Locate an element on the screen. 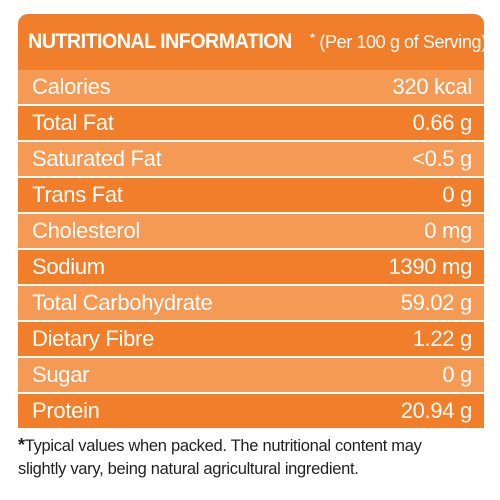 The height and width of the screenshot is (500, 500). nutrient-row-total-carbohydrate: Total Carbohydrate 59.02 g is located at coordinates (251, 303).